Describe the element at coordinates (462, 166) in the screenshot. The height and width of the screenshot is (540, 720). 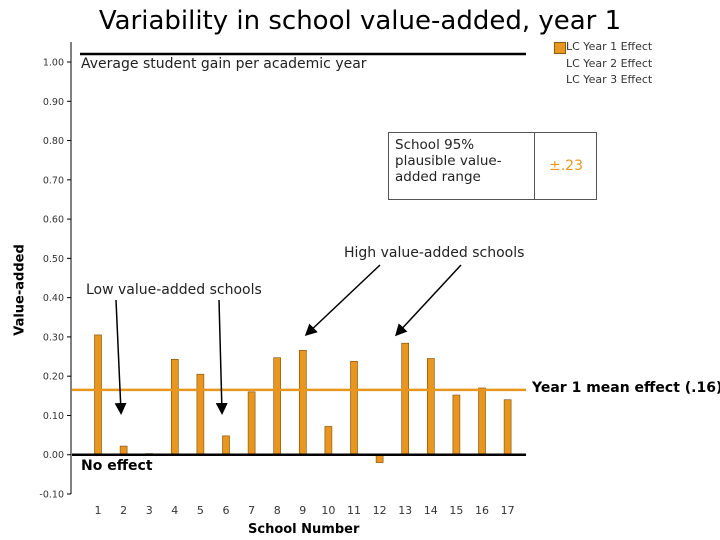
I see `plausible-range-label: School 95% plausible value-added range` at that location.